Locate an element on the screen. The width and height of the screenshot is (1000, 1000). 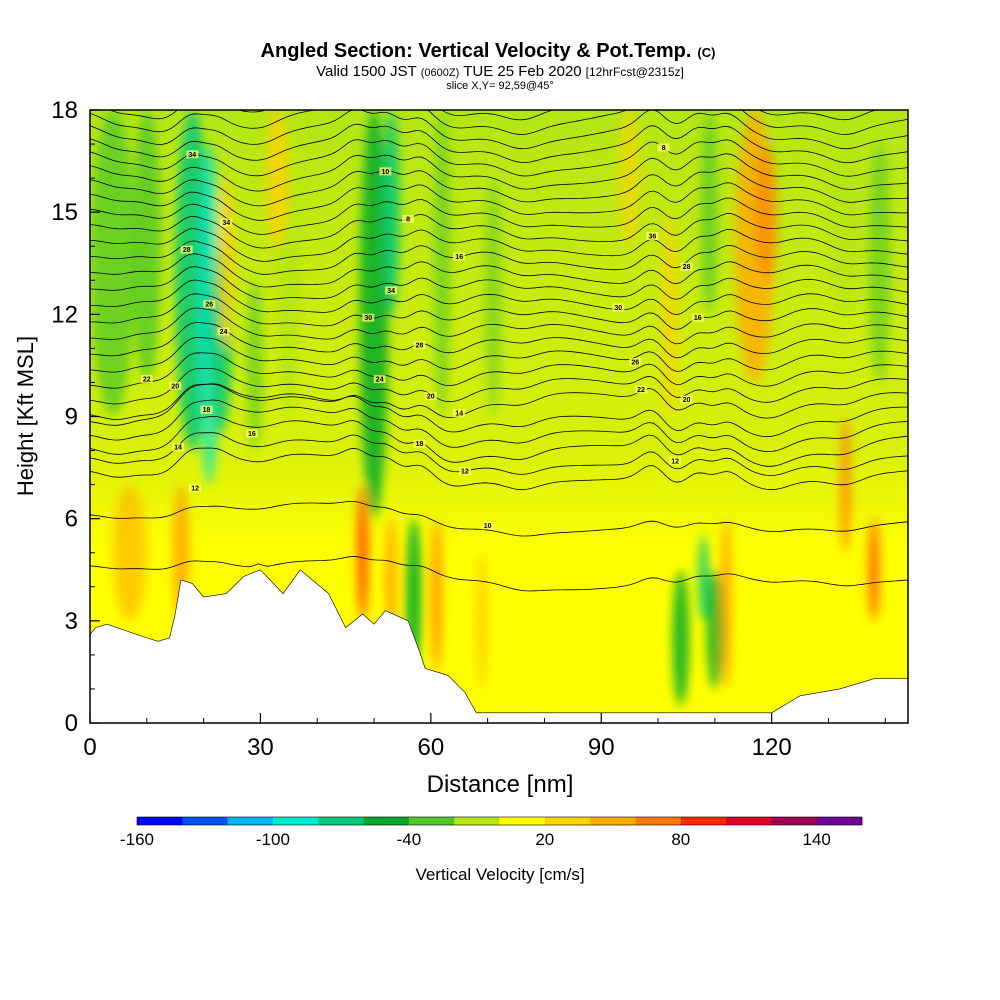
svg-text: 18 is located at coordinates (207, 410).